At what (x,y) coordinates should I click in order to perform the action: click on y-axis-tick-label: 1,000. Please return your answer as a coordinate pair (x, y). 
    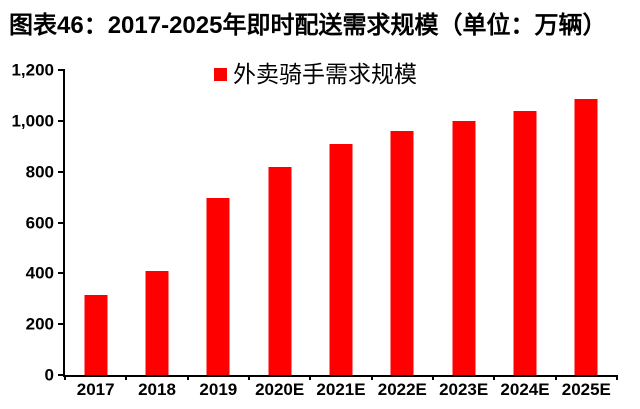
    Looking at the image, I should click on (32, 121).